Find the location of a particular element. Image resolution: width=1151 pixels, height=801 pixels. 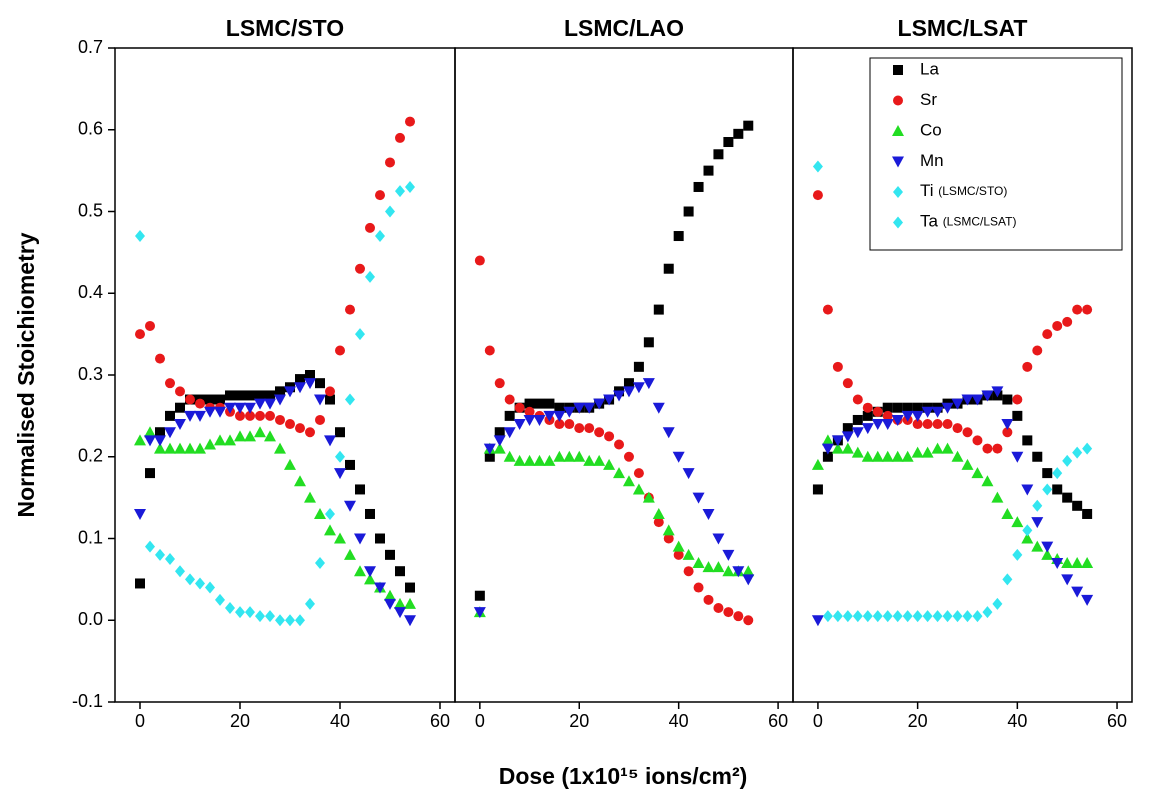

panel-title: LSMC/LAO is located at coordinates (624, 28).